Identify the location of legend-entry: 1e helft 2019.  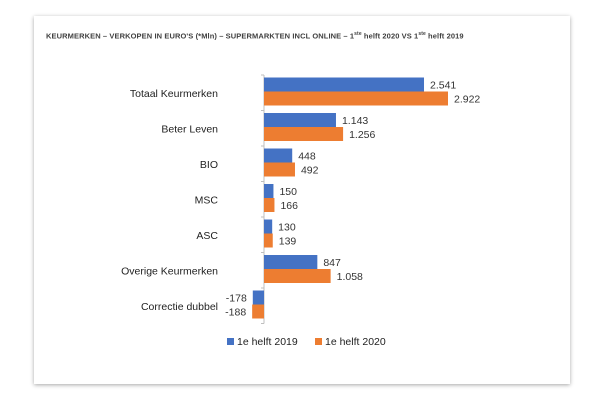
(267, 342).